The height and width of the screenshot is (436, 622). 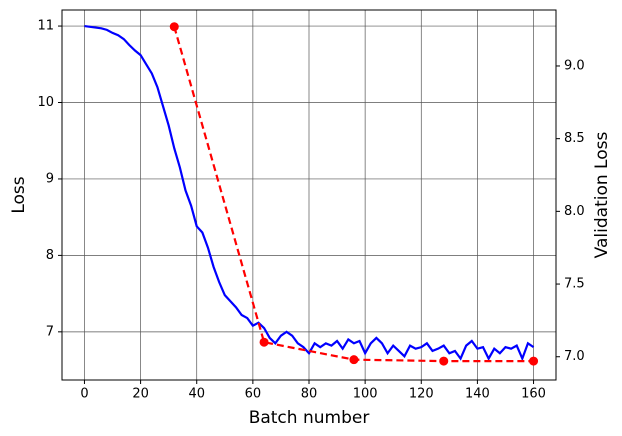 I want to click on x-tick-label: 120, so click(x=421, y=394).